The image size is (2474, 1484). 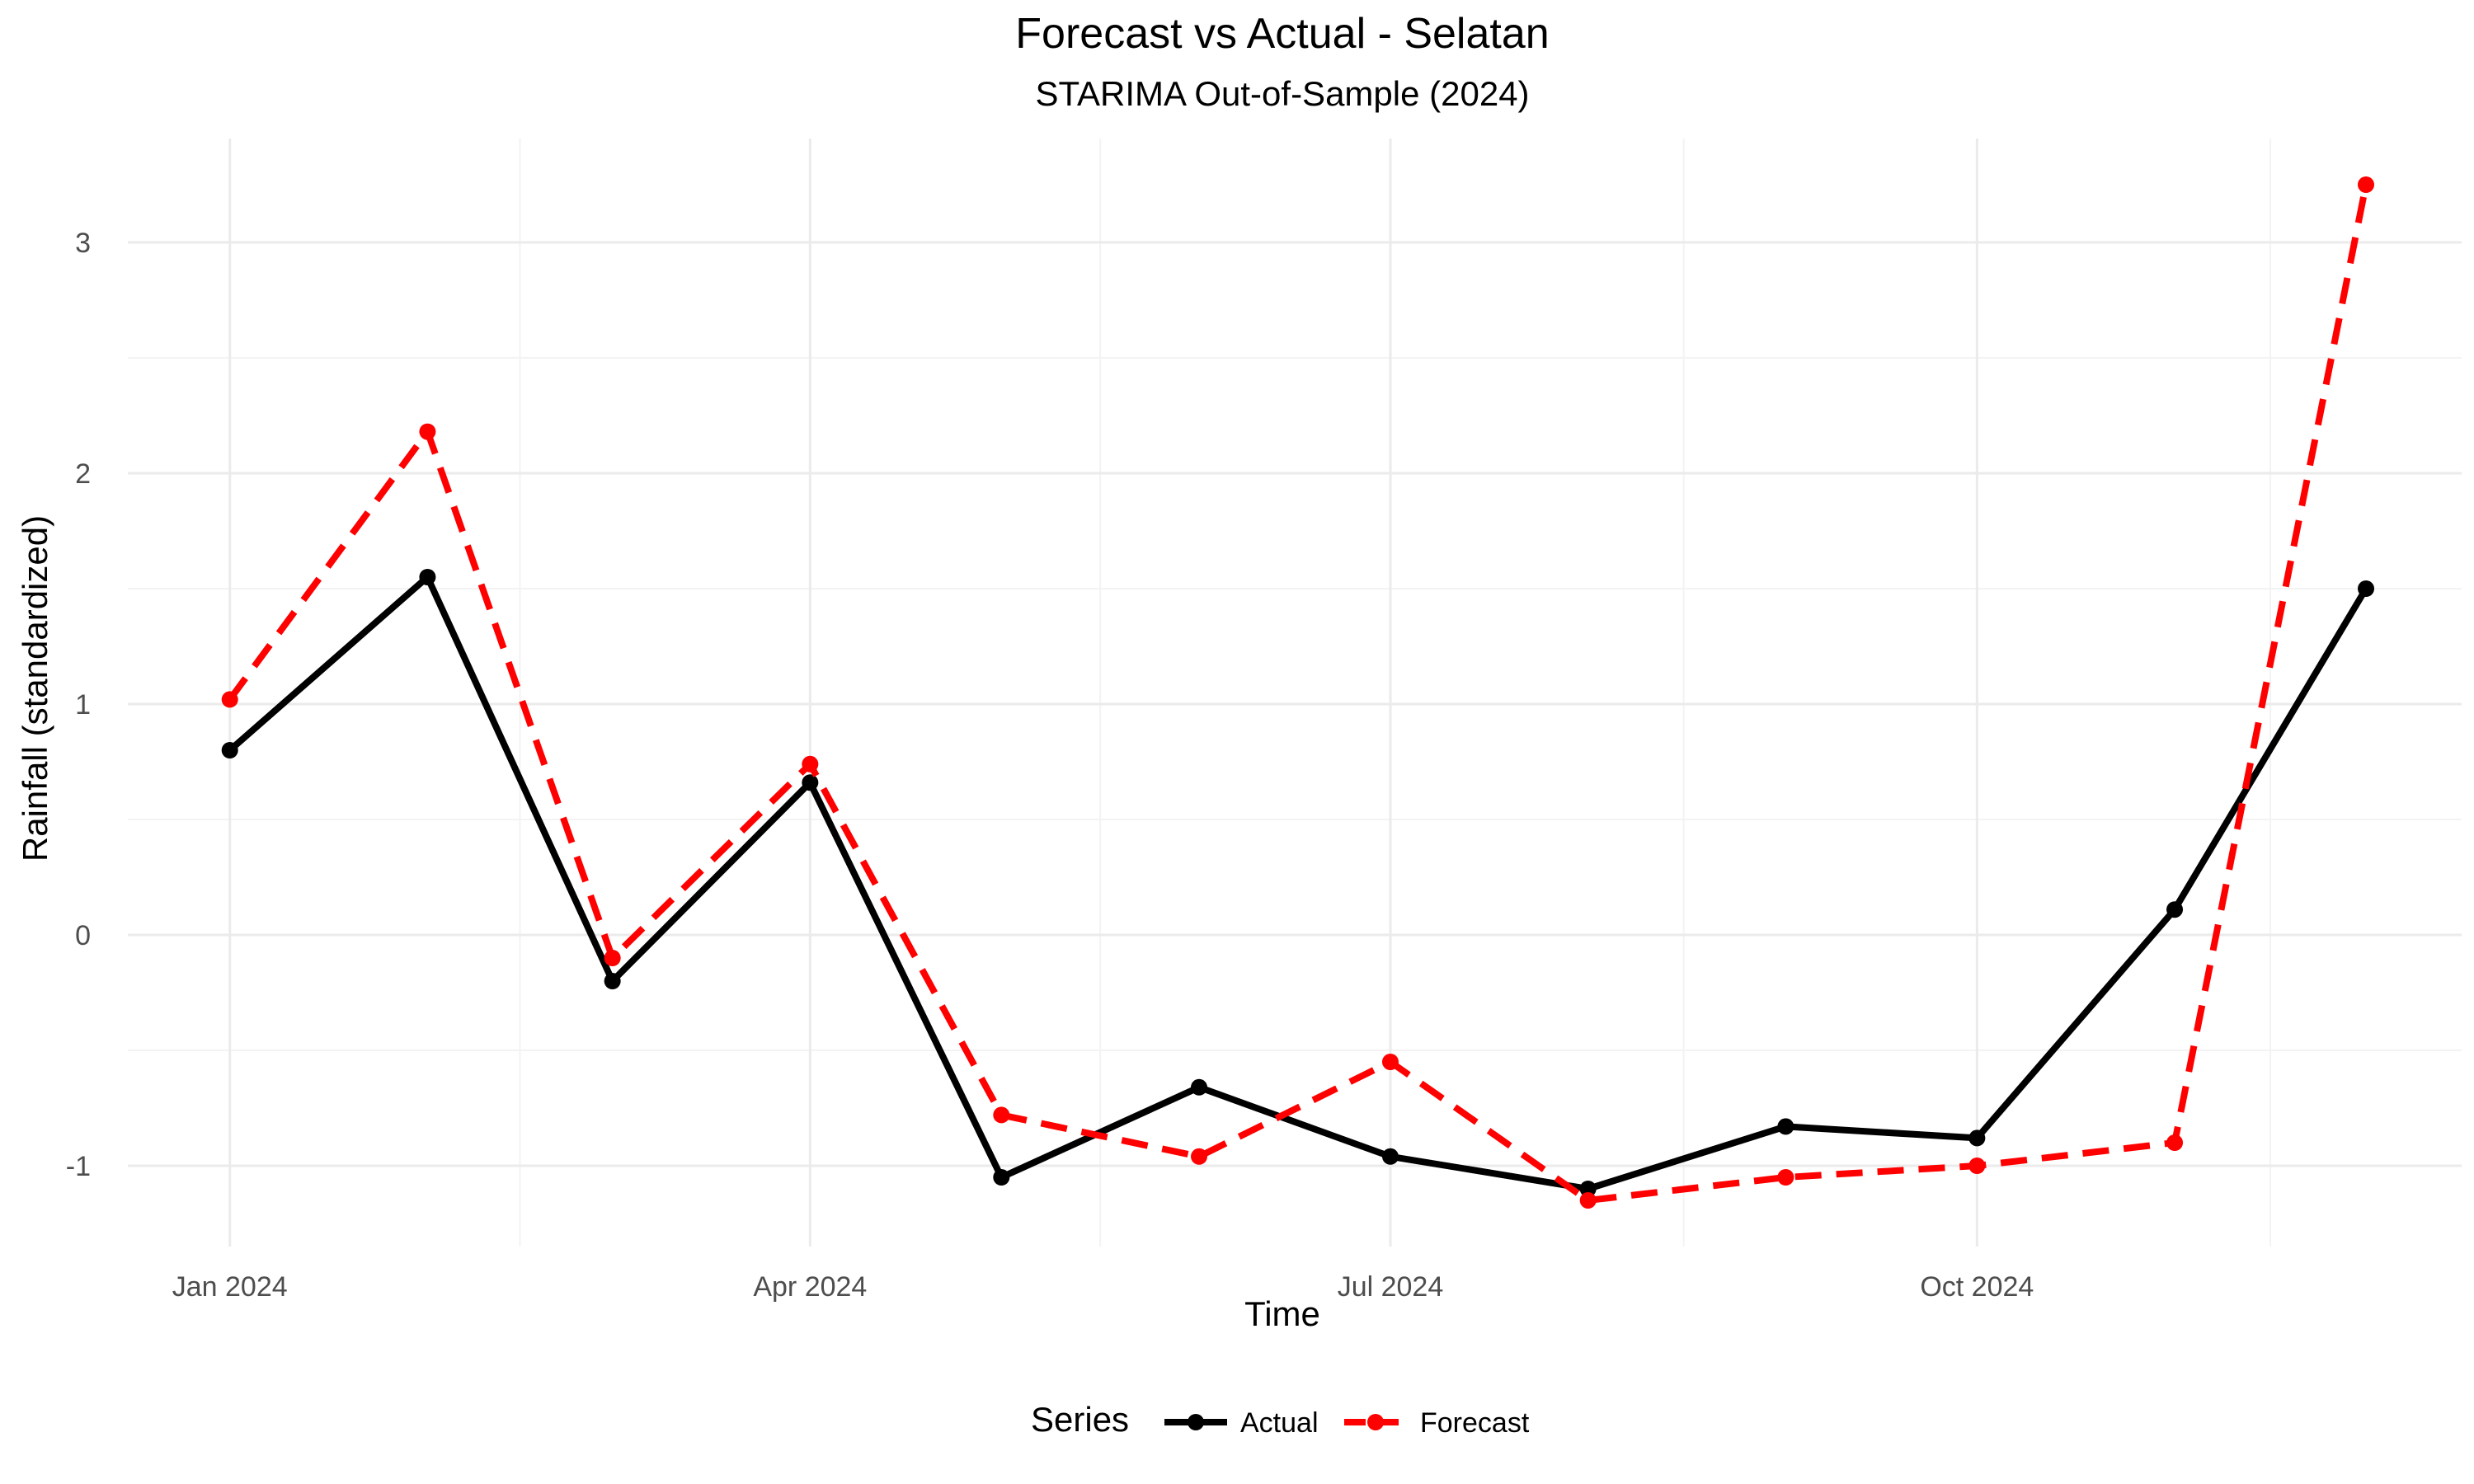 What do you see at coordinates (1977, 1287) in the screenshot?
I see `x-tick-label: Oct 2024` at bounding box center [1977, 1287].